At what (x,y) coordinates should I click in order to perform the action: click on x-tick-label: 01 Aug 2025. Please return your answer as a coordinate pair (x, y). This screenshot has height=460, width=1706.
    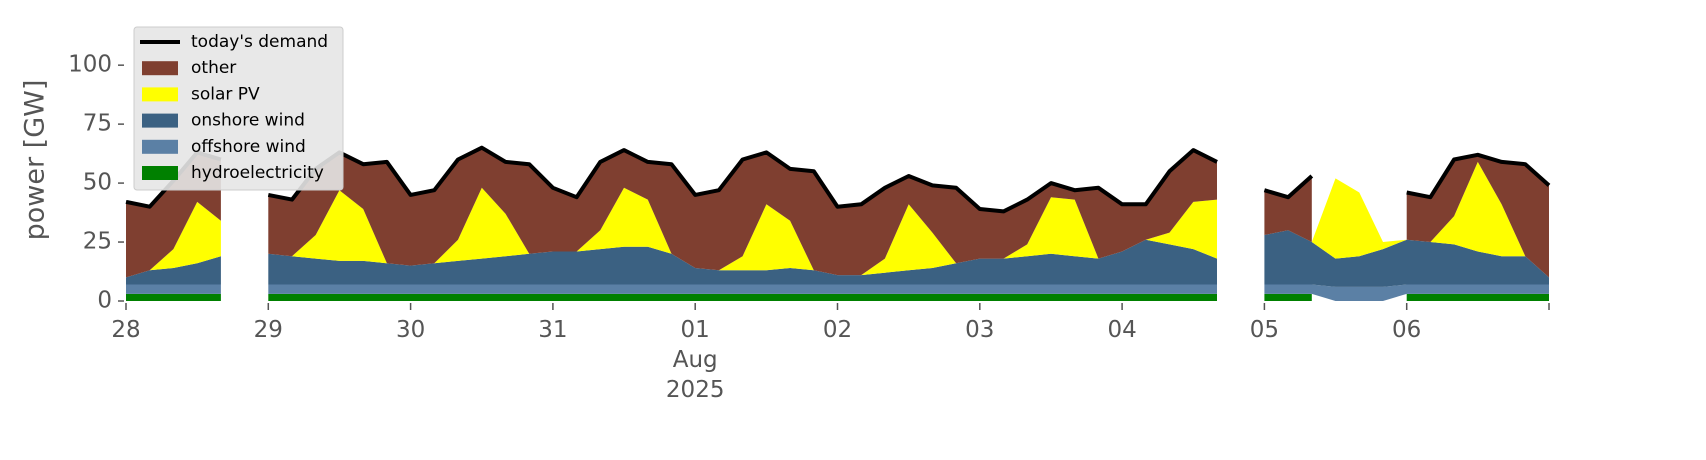
    Looking at the image, I should click on (695, 360).